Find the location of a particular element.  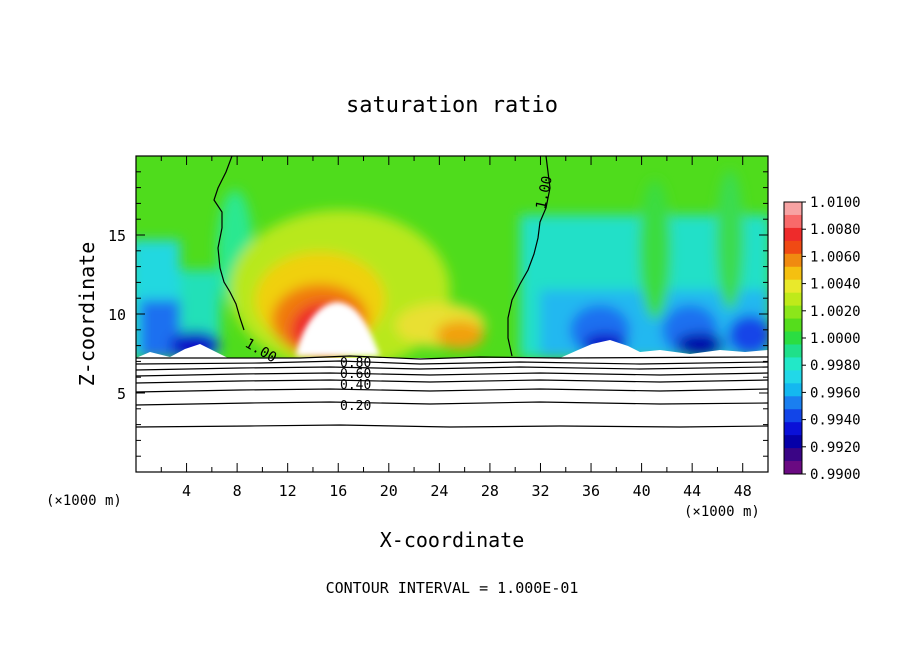

contour-label-4: 0.60 is located at coordinates (355, 374).